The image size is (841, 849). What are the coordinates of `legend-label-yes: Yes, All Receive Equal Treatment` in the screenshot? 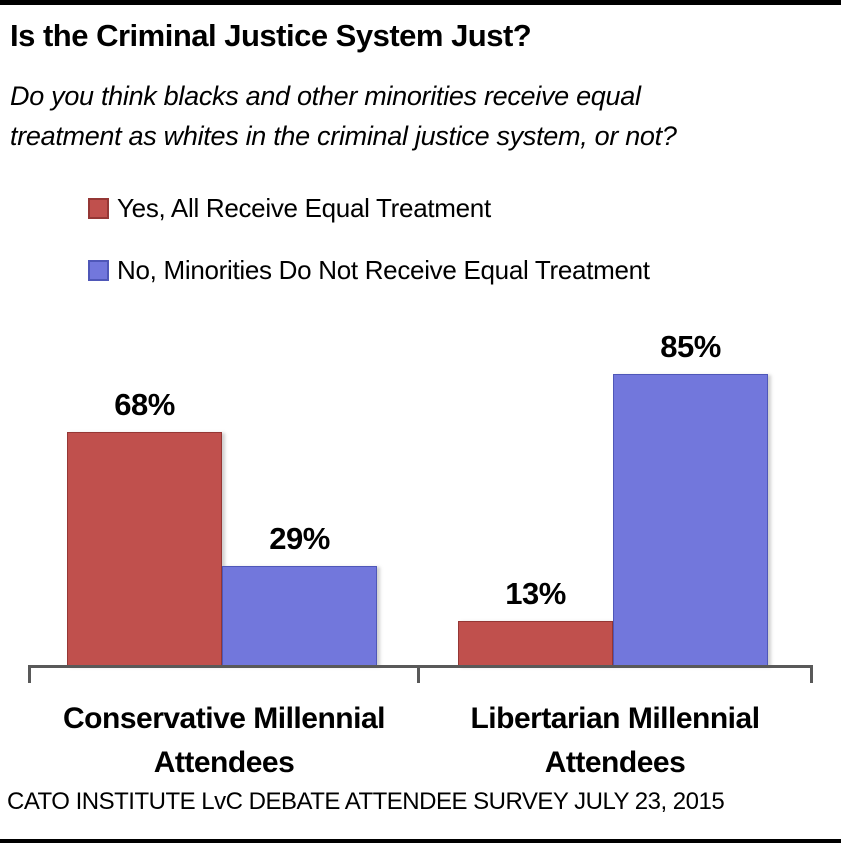 It's located at (304, 207).